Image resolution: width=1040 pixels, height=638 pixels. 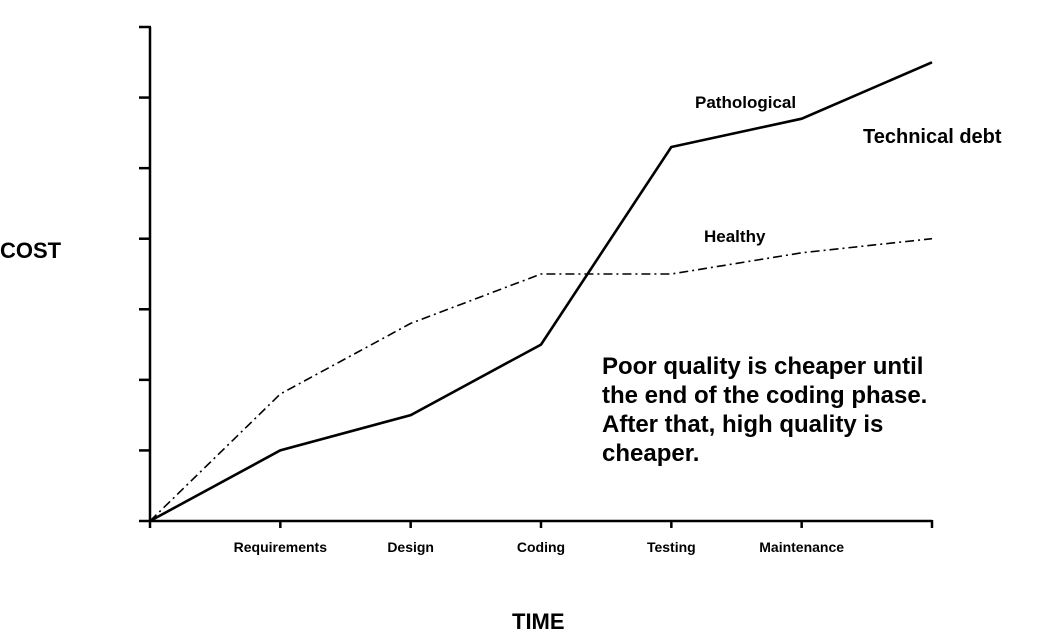 I want to click on series-label-healthy: Healthy, so click(x=735, y=236).